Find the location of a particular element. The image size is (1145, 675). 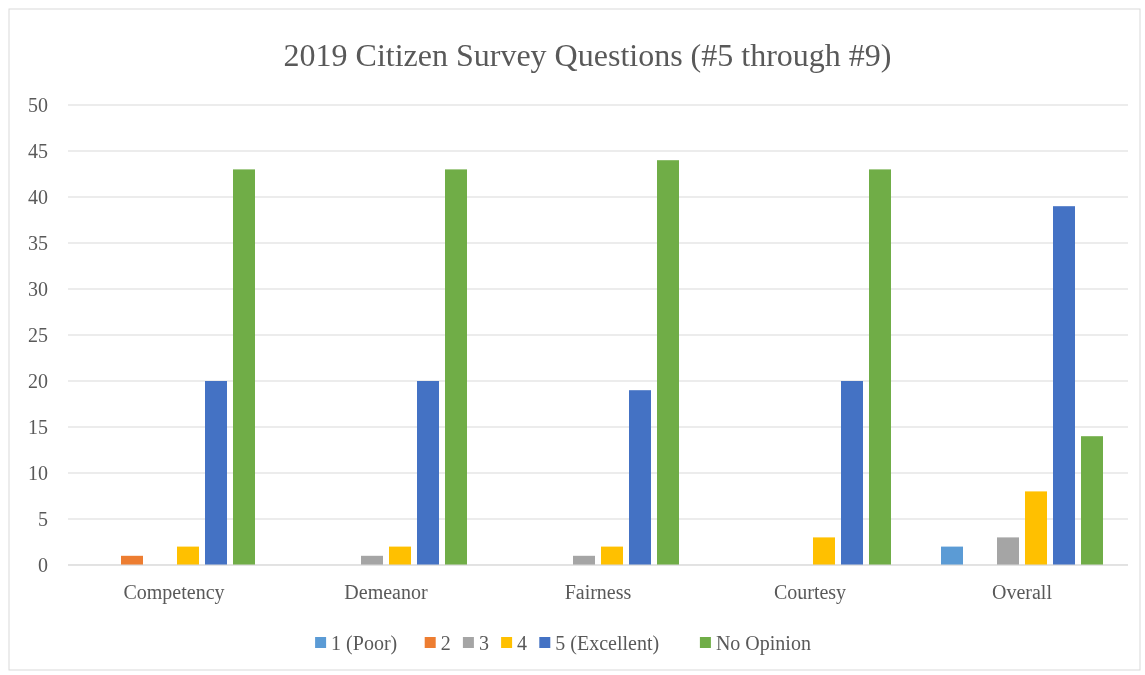

y-tick-label: 20 is located at coordinates (38, 381).